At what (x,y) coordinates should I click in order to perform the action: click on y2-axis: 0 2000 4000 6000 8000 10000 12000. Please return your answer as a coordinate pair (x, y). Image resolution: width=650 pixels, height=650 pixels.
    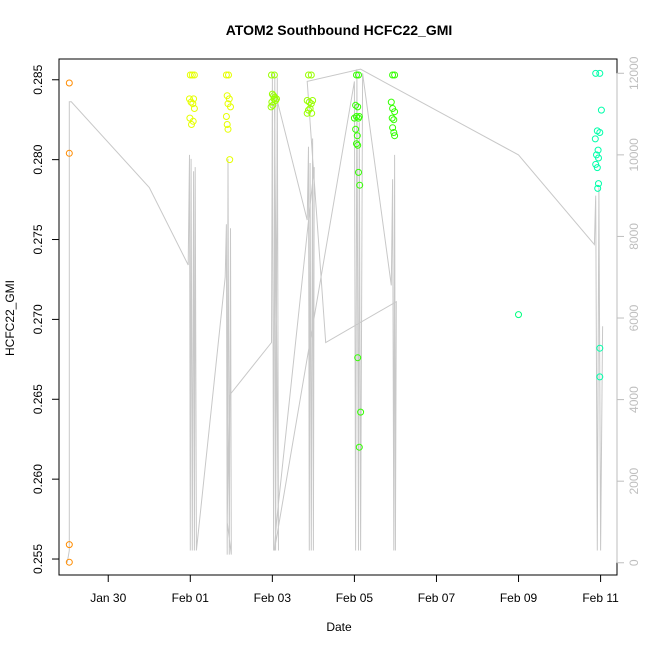
    Looking at the image, I should click on (628, 311).